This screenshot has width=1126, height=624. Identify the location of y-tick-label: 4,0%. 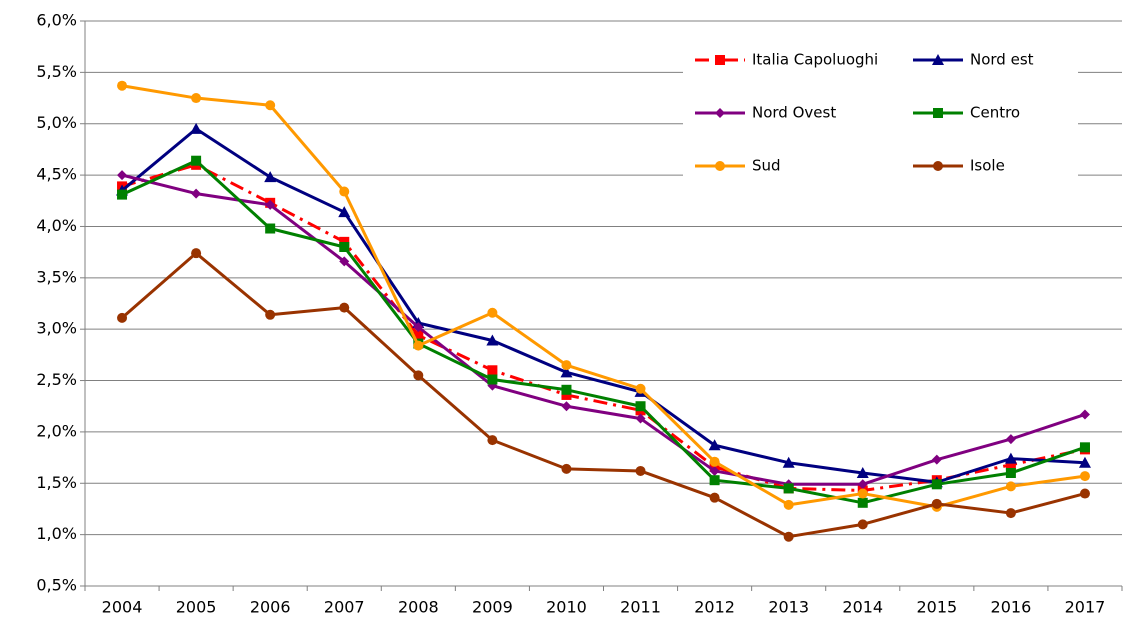
(56, 225).